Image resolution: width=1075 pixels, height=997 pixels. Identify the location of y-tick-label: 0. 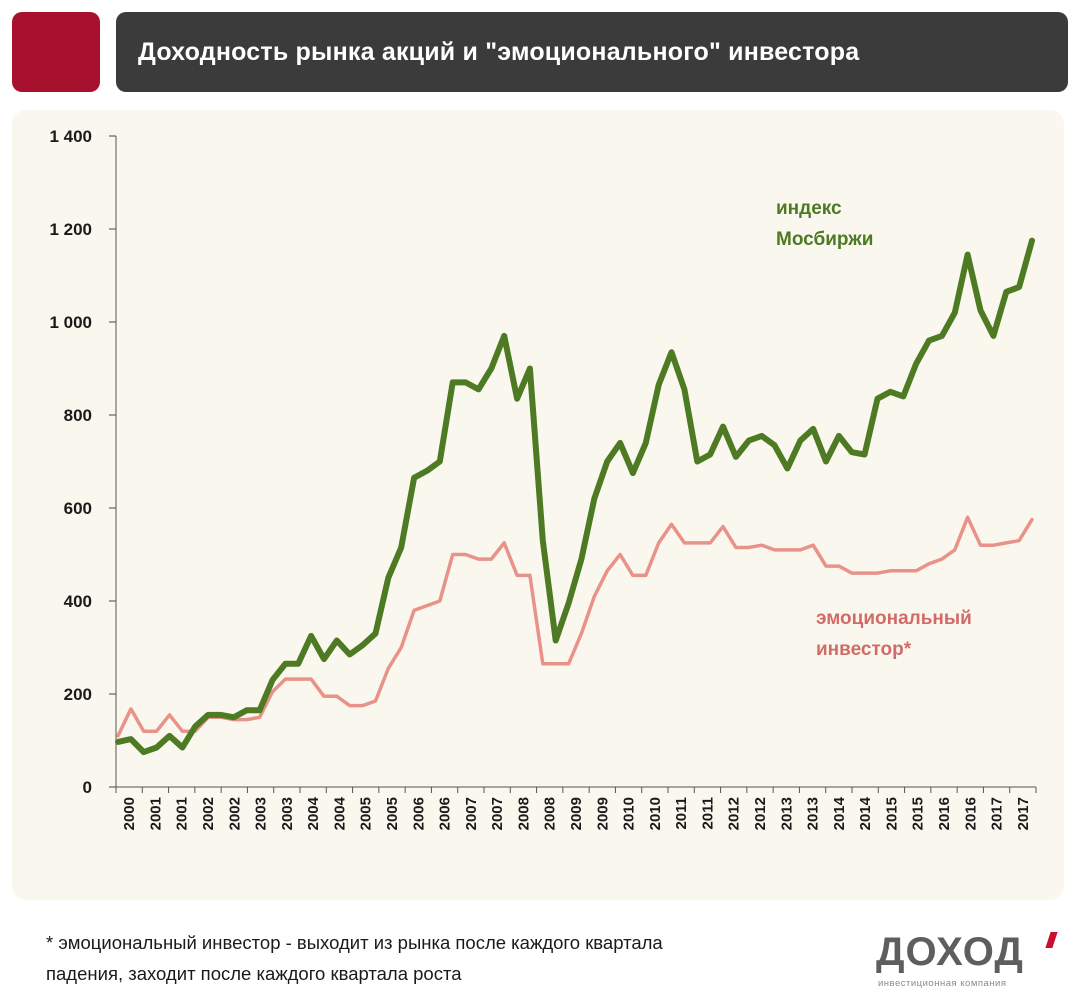
(87, 787).